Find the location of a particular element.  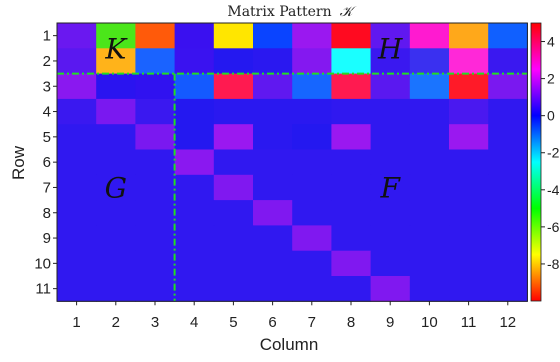

x-tick-label: 8 is located at coordinates (351, 322).